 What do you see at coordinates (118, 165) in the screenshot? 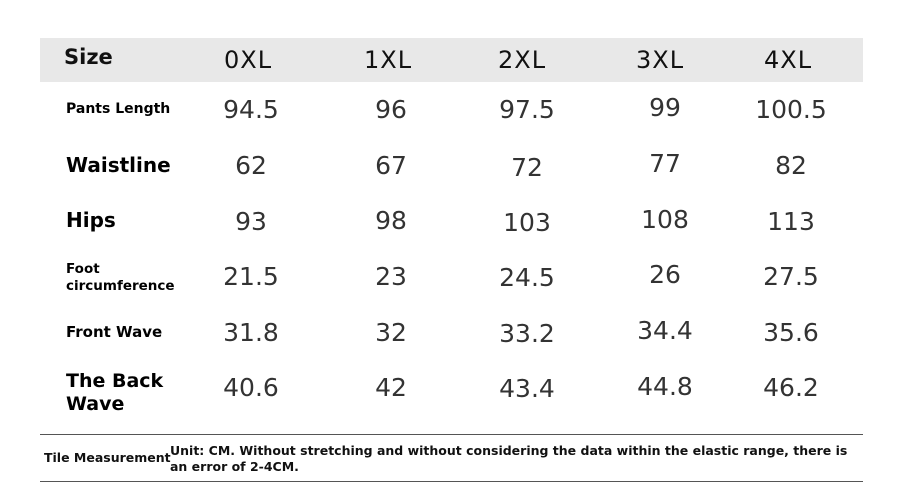
I see `row-label-waistline: Waistline` at bounding box center [118, 165].